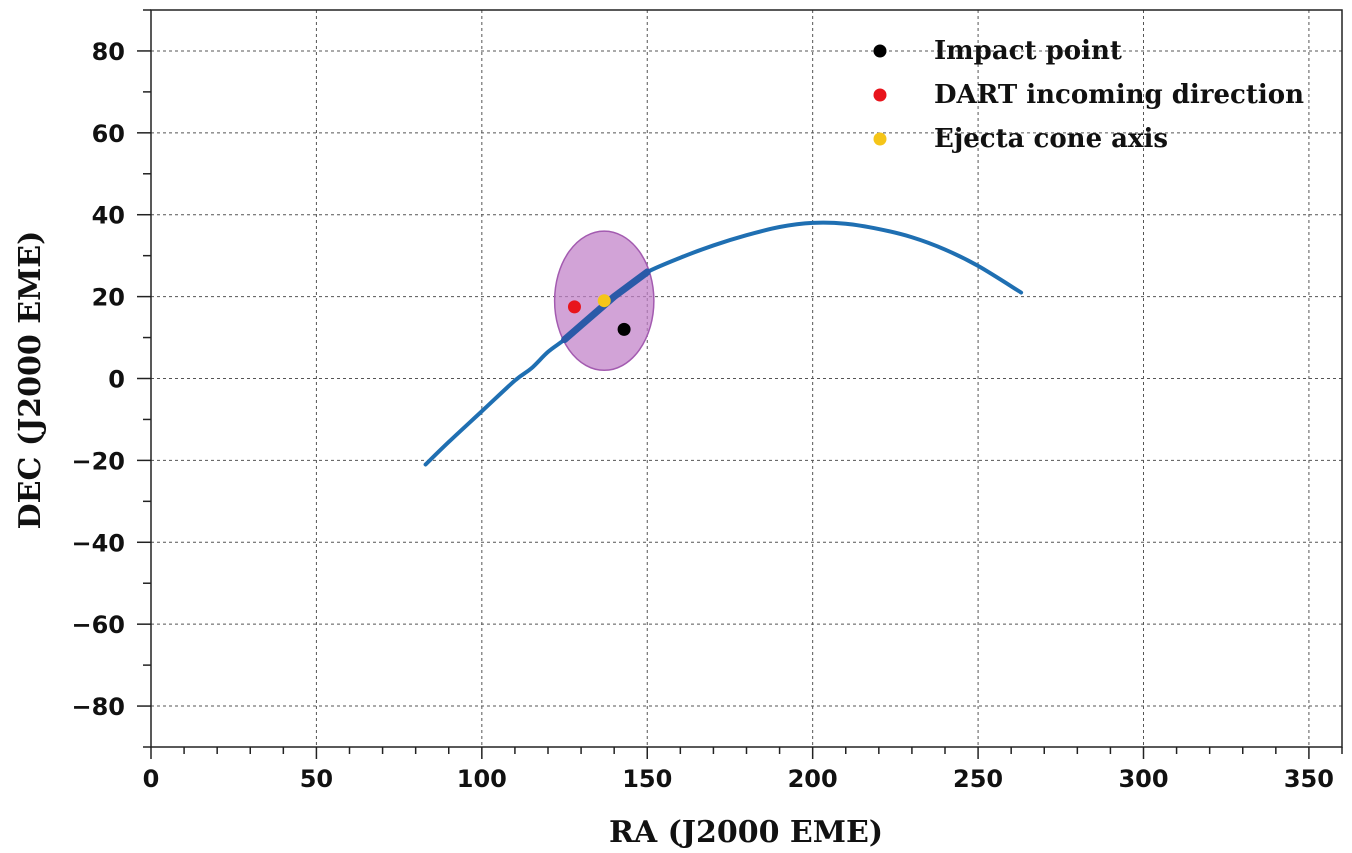 This screenshot has height=853, width=1352. Describe the element at coordinates (316, 779) in the screenshot. I see `x-tick-label: 50` at that location.